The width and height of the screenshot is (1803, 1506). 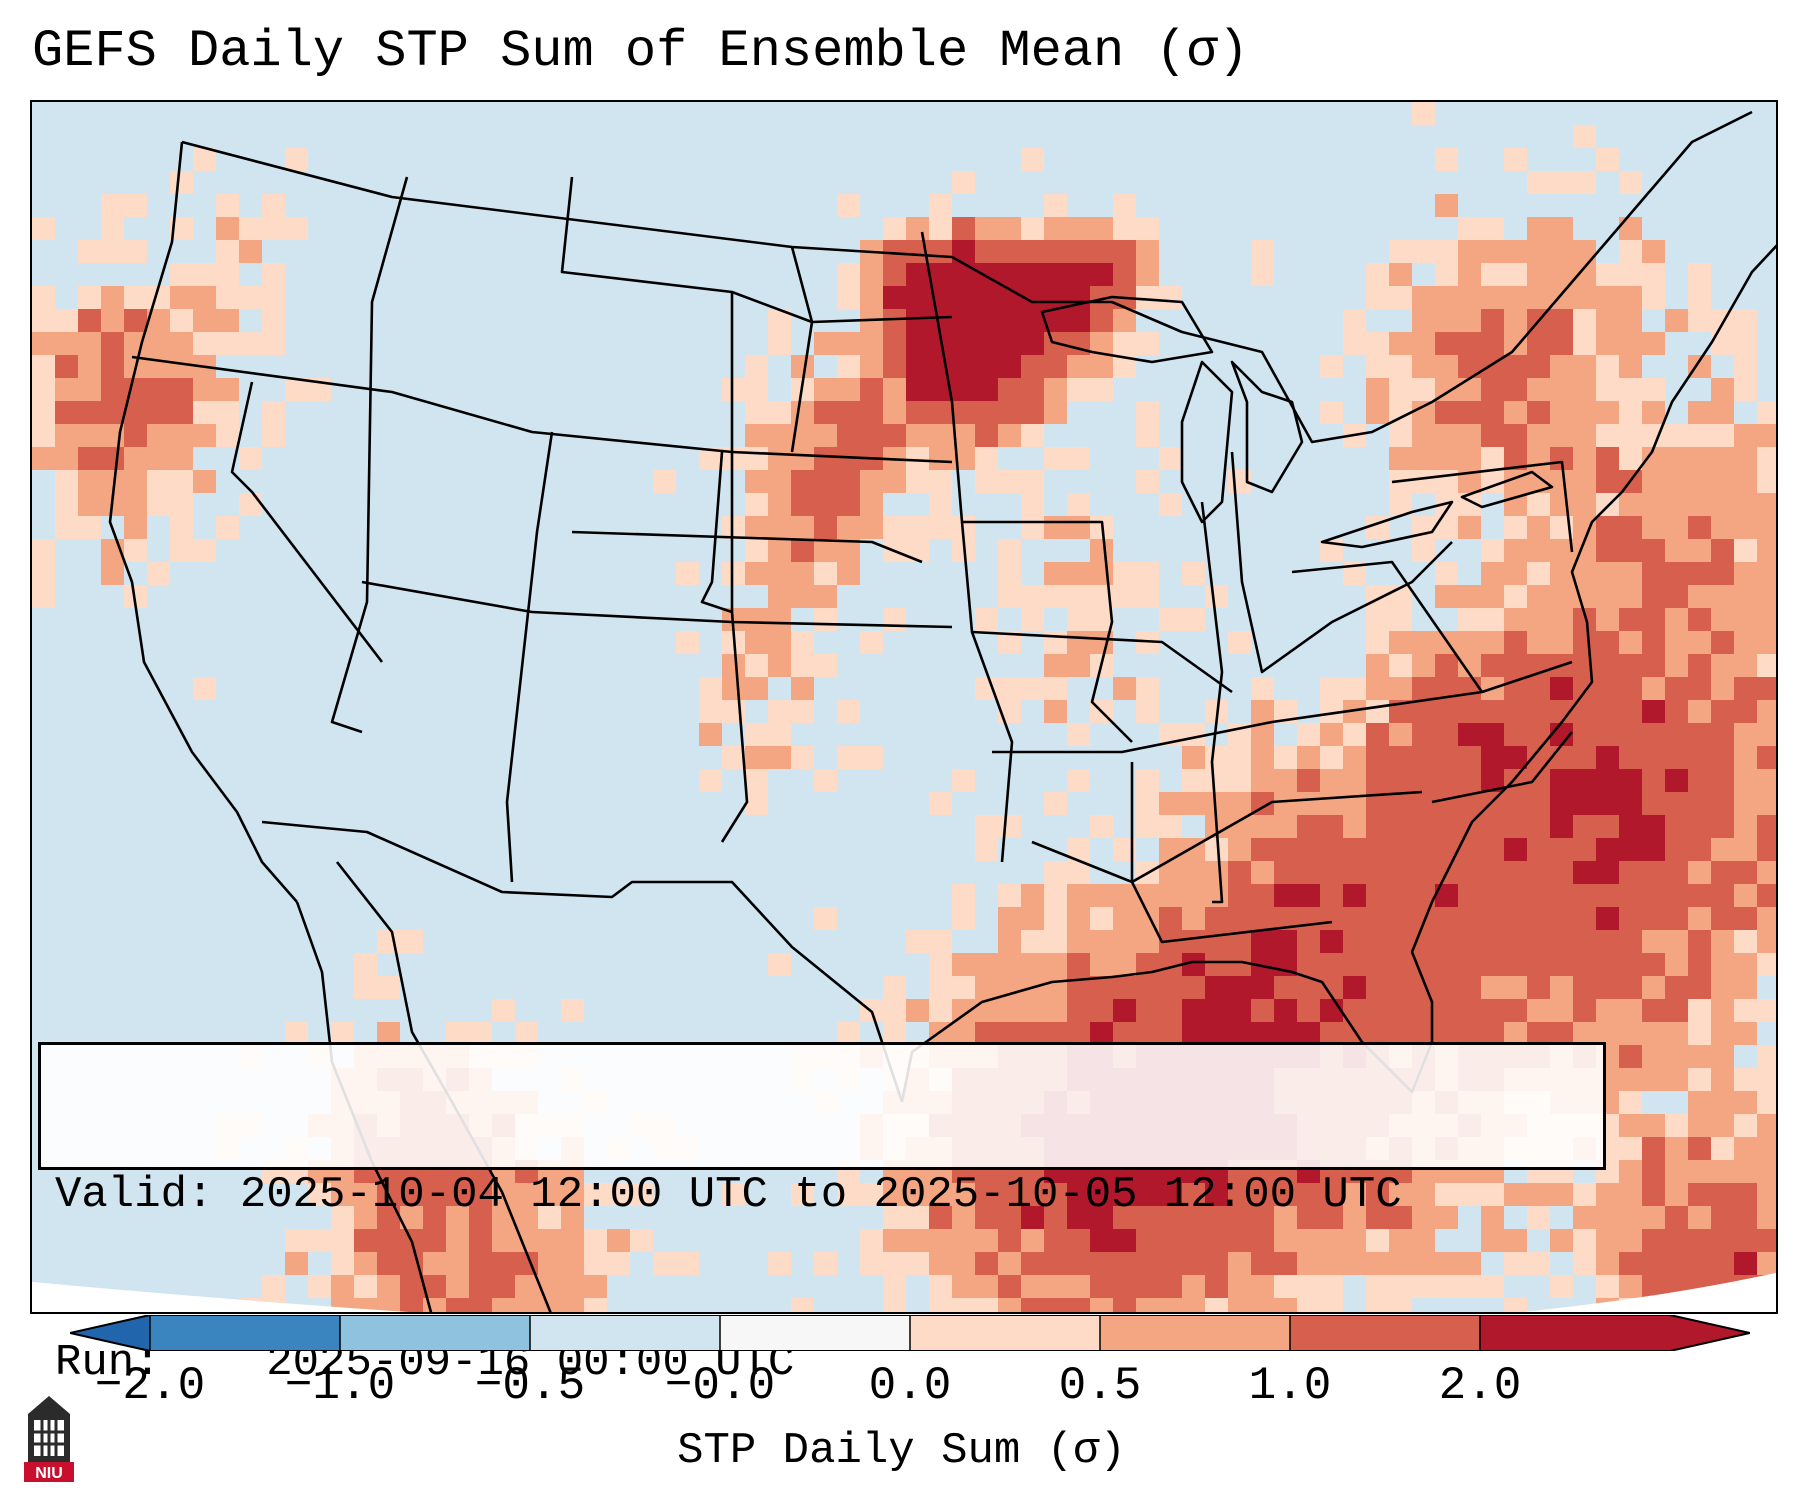 I want to click on colorbar-segment, so click(x=1005, y=1333).